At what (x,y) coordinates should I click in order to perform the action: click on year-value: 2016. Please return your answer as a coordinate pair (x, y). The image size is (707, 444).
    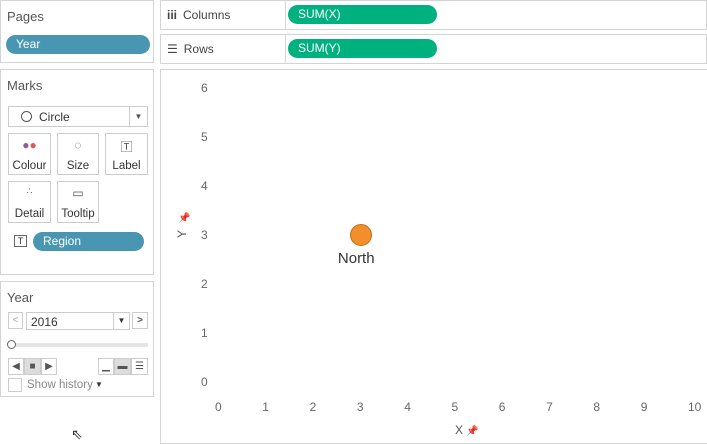
    Looking at the image, I should click on (44, 322).